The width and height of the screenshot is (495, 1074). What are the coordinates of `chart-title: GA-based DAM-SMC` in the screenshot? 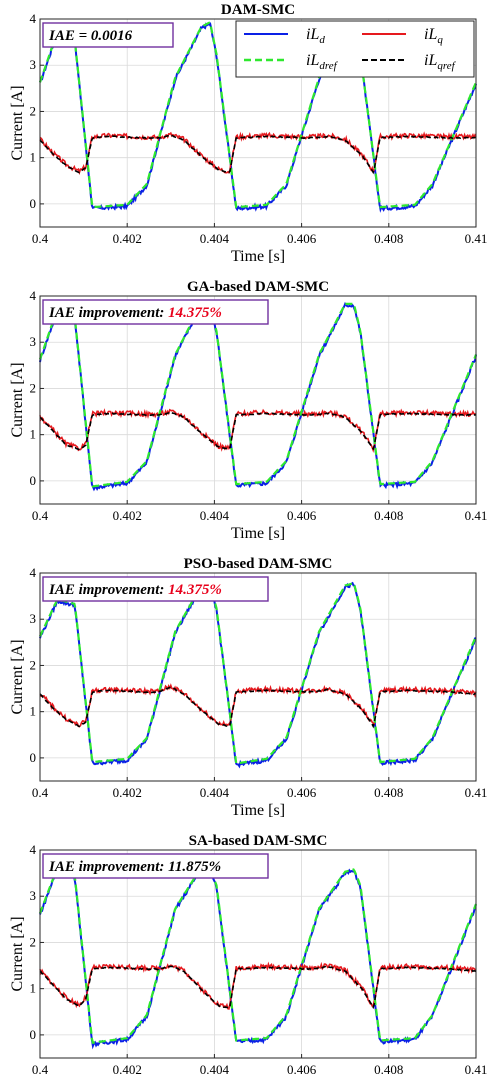 It's located at (258, 287).